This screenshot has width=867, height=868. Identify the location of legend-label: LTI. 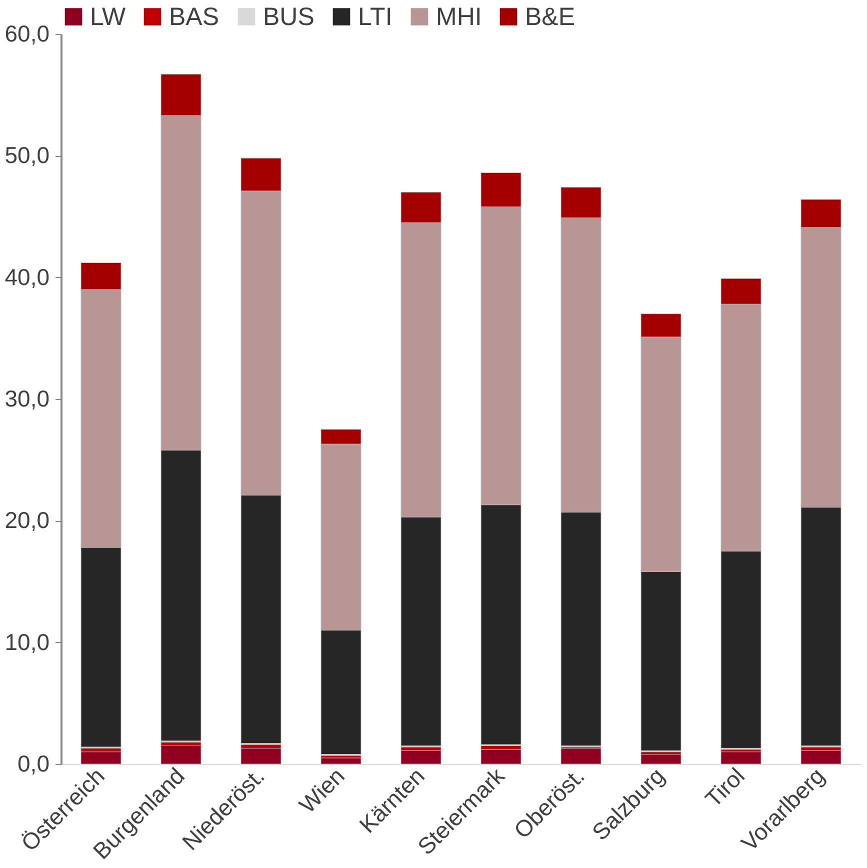
(375, 16).